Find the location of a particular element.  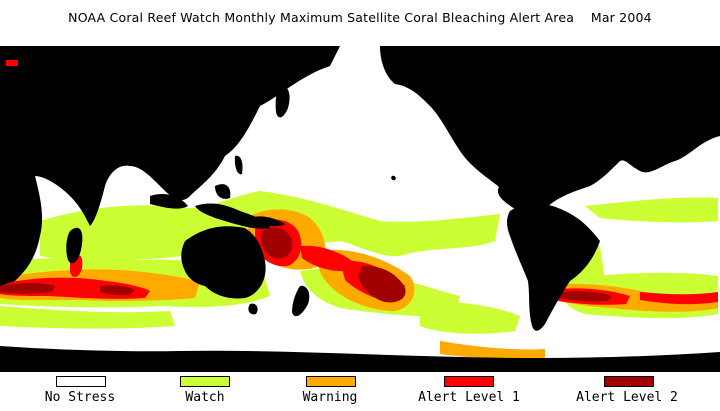

legend-label-no-stress: No Stress is located at coordinates (80, 397).